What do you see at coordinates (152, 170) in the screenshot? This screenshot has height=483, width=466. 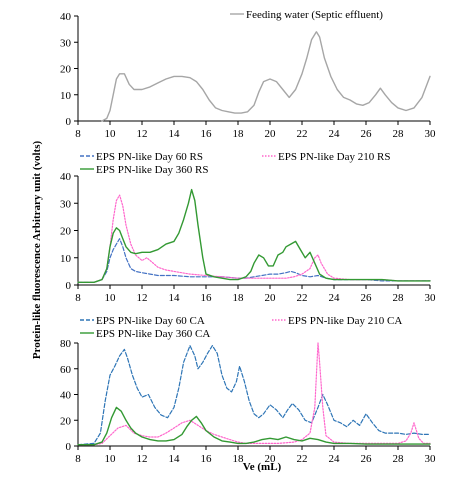 I see `legend-label: EPS PN-like Day 360 RS` at bounding box center [152, 170].